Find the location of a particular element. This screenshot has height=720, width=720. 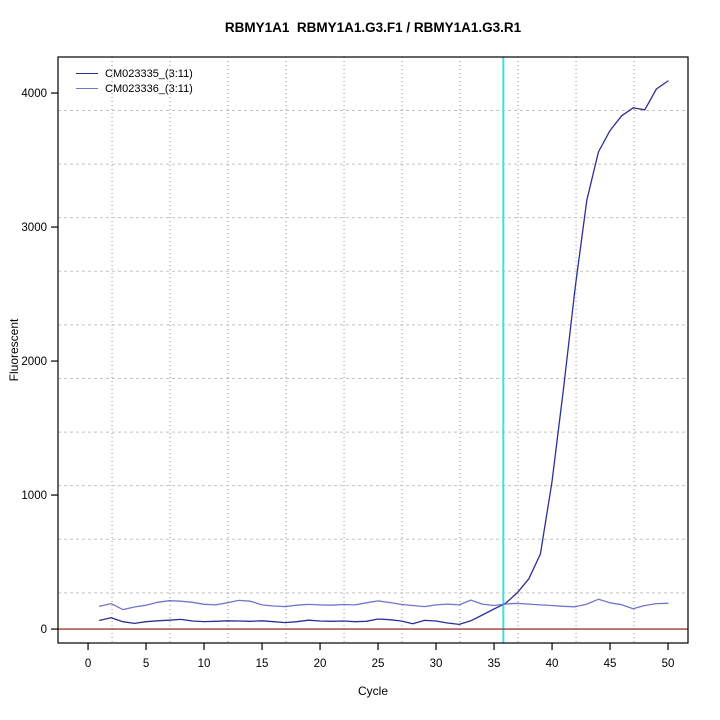

x-tick-label: 35 is located at coordinates (494, 664).